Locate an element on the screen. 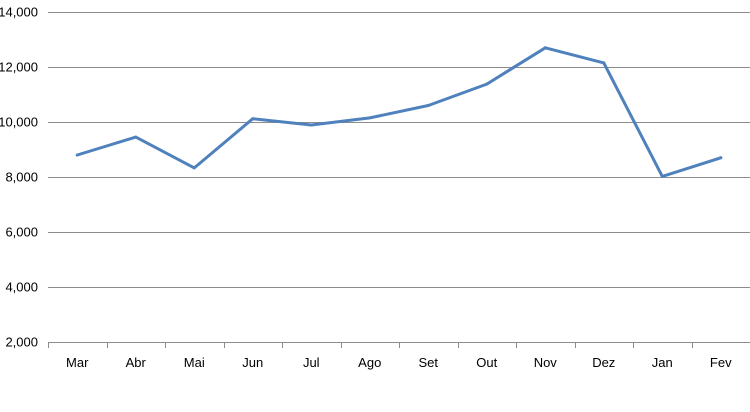 This screenshot has width=750, height=412. x-tick-label: Dez is located at coordinates (603, 362).